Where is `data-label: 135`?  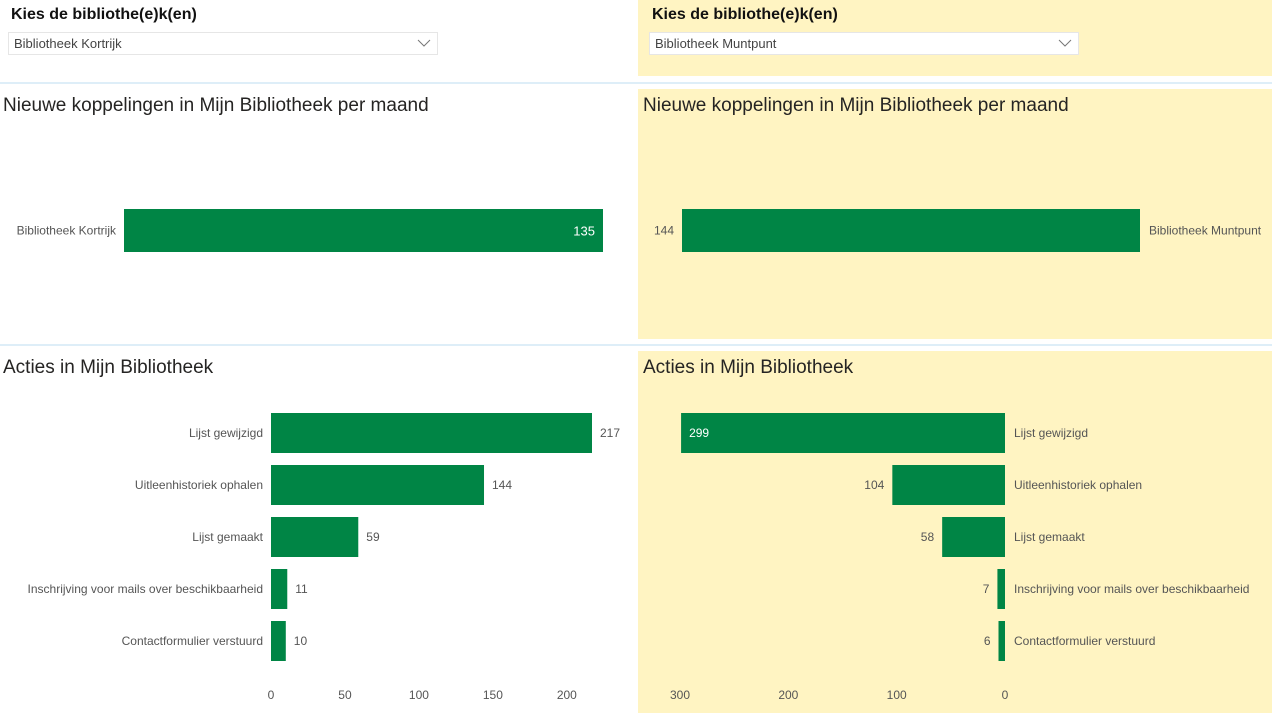
data-label: 135 is located at coordinates (584, 231).